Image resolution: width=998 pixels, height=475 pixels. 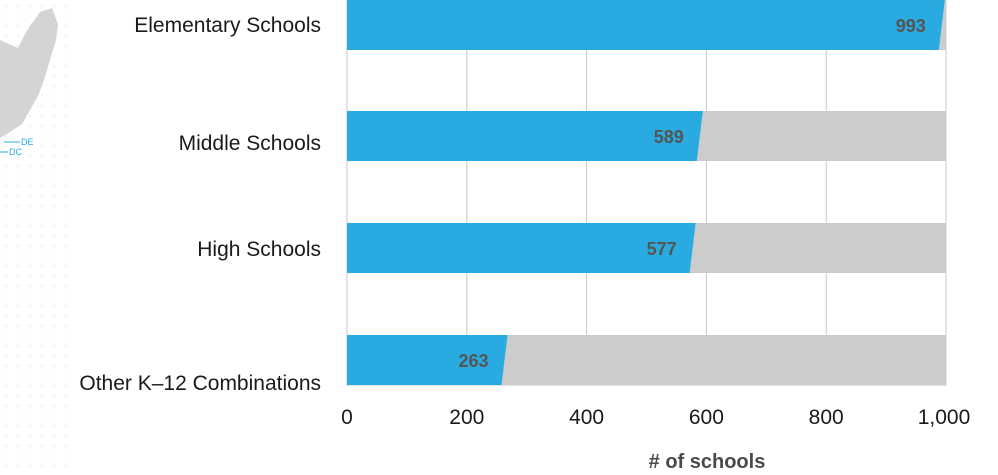 I want to click on map-label-de: DE, so click(x=27, y=142).